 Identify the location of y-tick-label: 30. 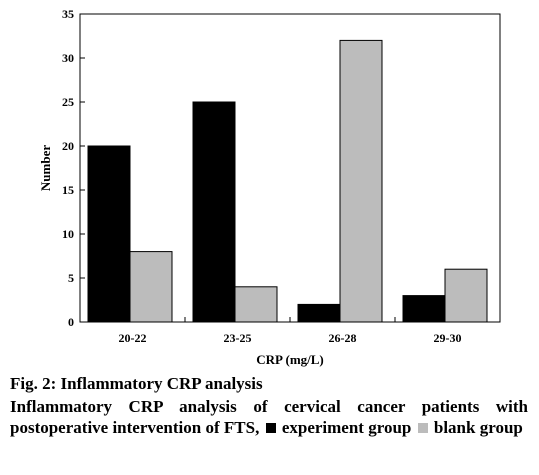
(68, 58).